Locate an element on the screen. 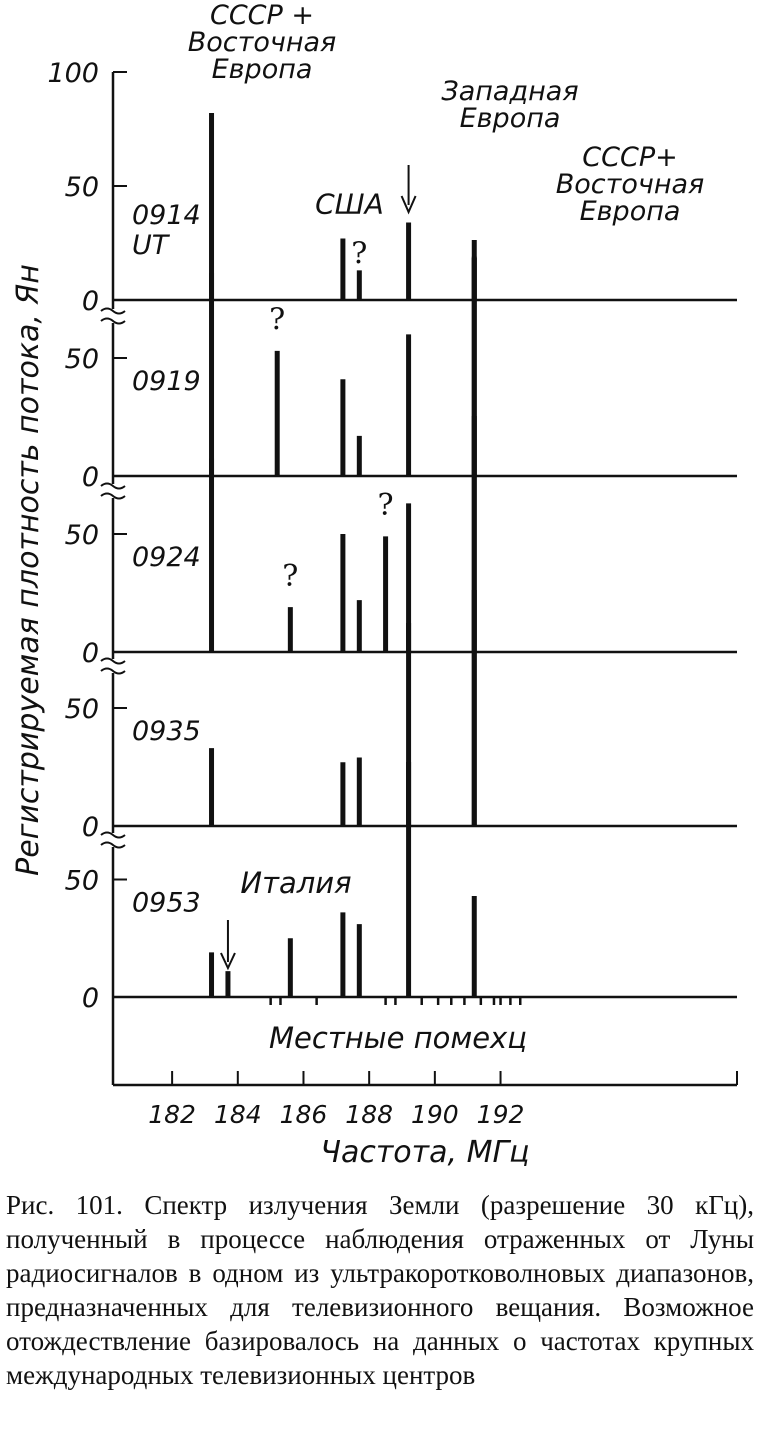 The width and height of the screenshot is (764, 1450). panel-label-1: 0914 UT is located at coordinates (166, 230).